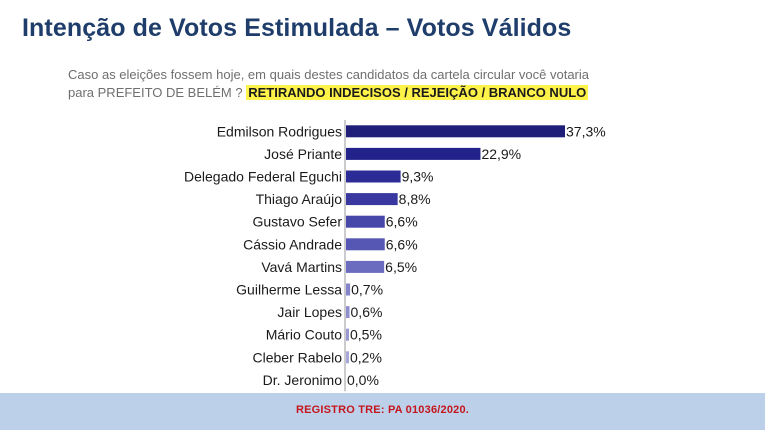  Describe the element at coordinates (303, 154) in the screenshot. I see `category-label: José Priante` at that location.